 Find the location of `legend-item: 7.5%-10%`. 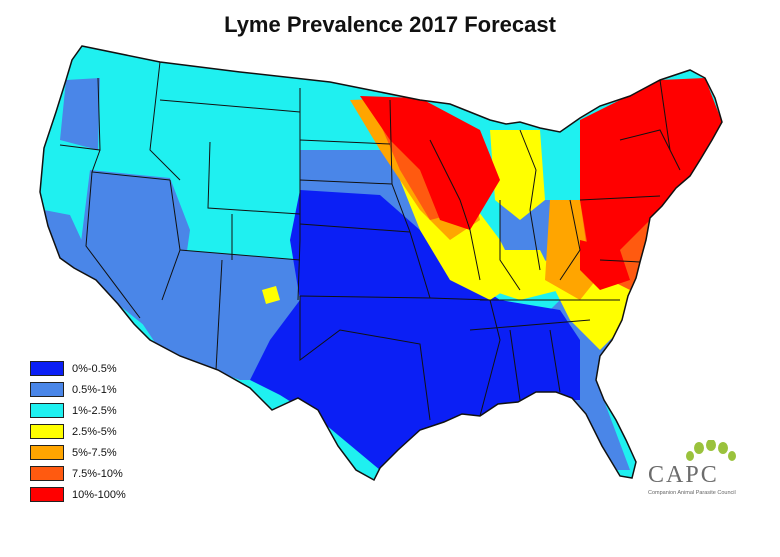

legend-item: 7.5%-10% is located at coordinates (78, 473).